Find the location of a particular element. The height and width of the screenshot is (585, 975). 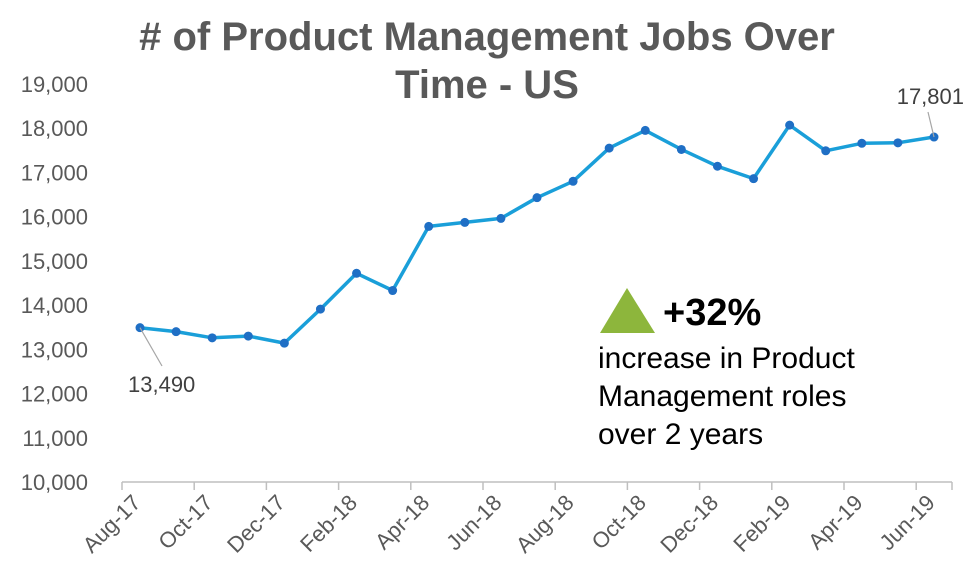

y-tick-label: 17,000 is located at coordinates (54, 172).